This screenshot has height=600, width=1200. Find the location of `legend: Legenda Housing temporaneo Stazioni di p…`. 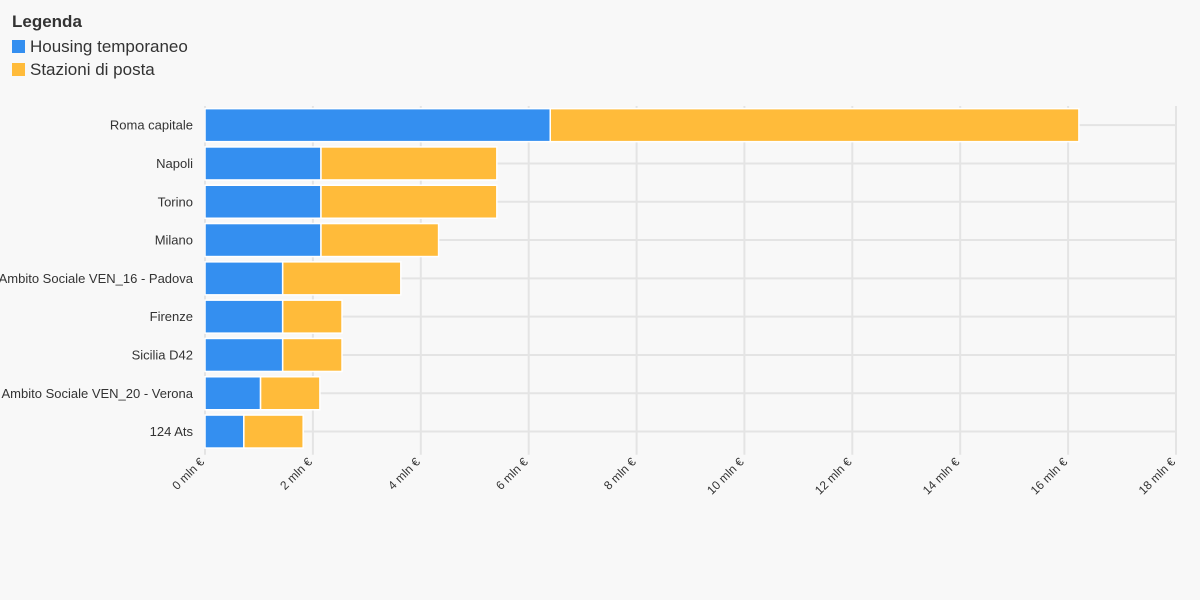

legend: Legenda Housing temporaneo Stazioni di p… is located at coordinates (100, 46).